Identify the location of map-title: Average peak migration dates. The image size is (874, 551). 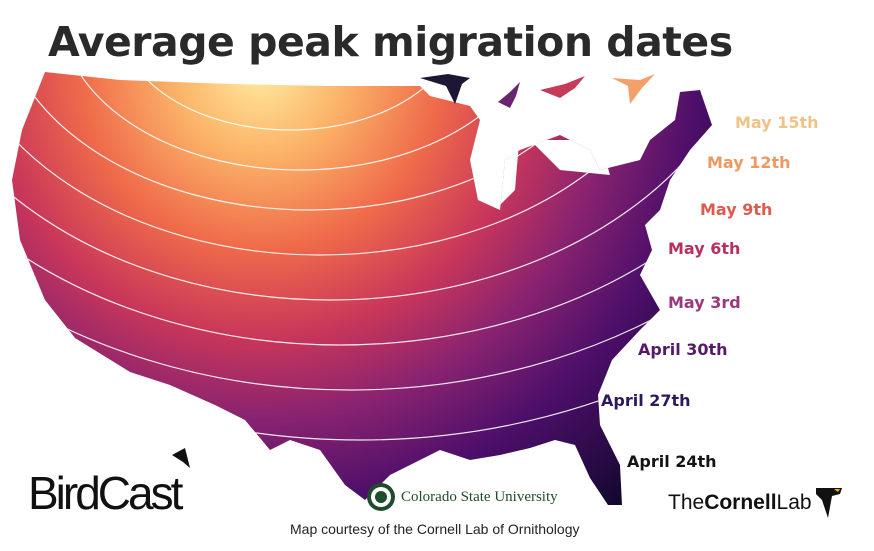
(390, 42).